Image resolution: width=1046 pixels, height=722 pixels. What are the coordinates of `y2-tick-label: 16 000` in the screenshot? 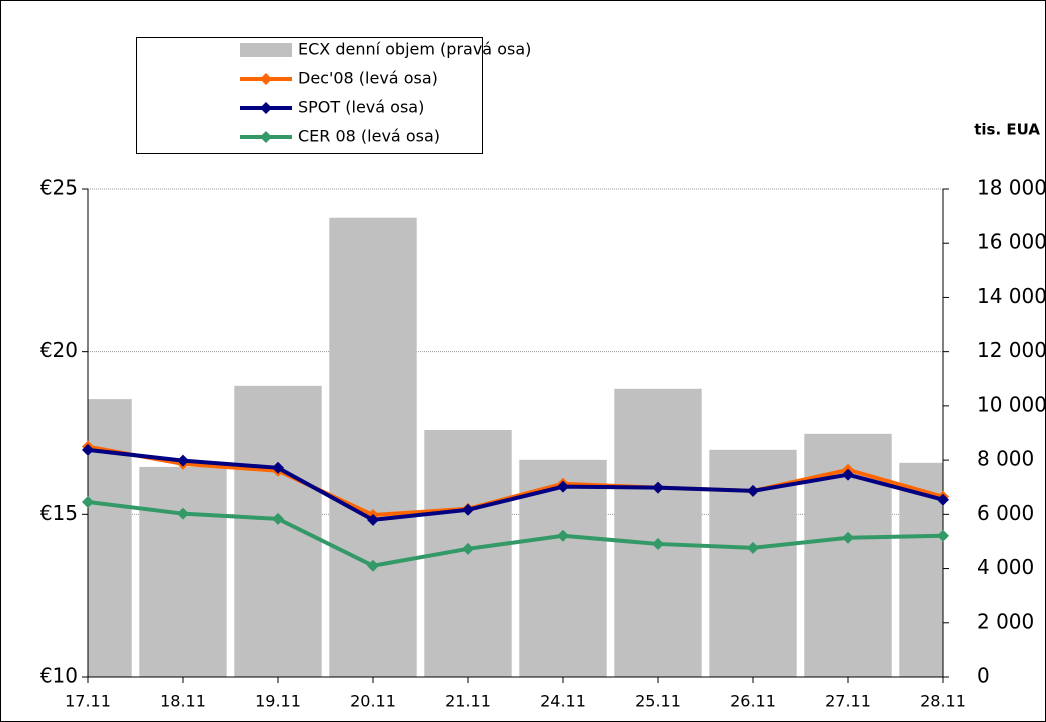 It's located at (1011, 242).